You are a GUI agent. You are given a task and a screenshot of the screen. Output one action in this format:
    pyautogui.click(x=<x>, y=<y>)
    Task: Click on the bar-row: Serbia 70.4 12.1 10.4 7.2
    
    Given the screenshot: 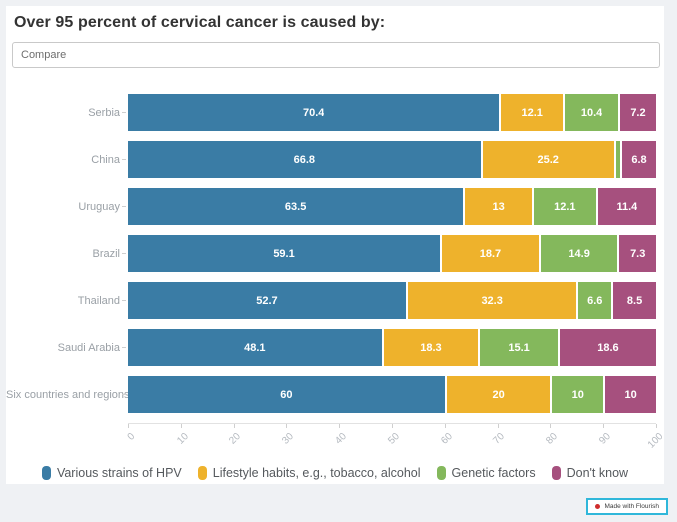 What is the action you would take?
    pyautogui.click(x=335, y=112)
    